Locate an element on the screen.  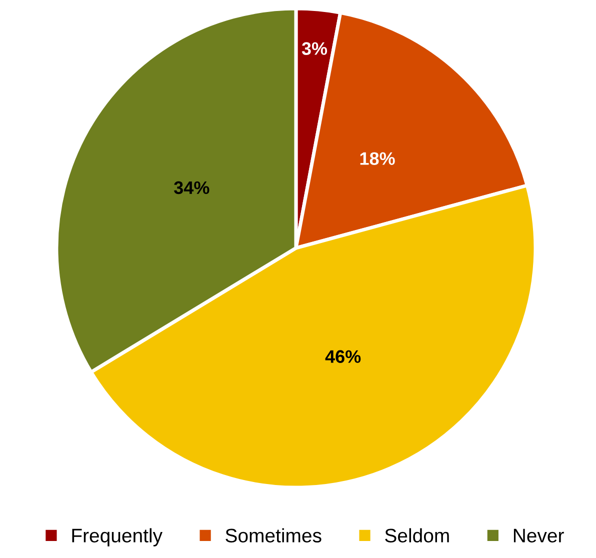
data-label: 34% is located at coordinates (192, 187).